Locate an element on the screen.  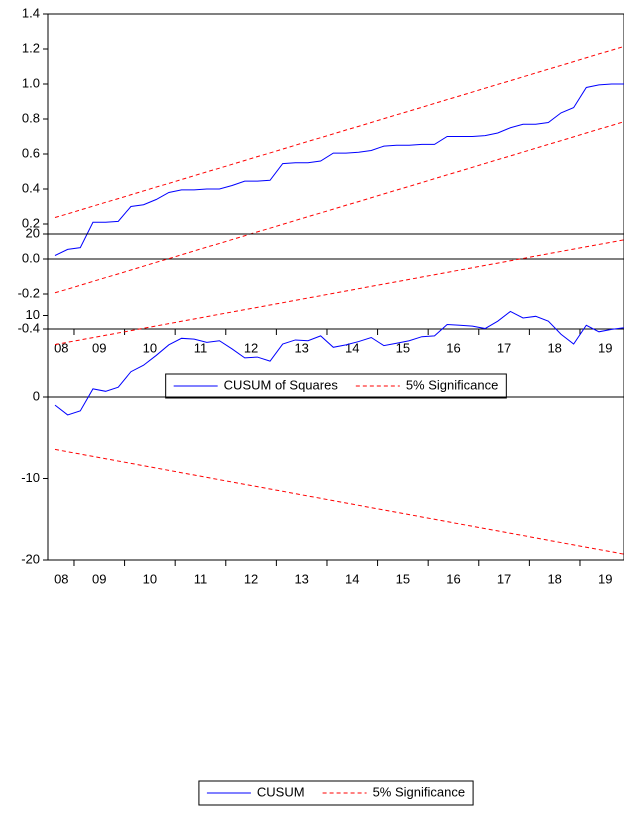
y-tick-label: 20 is located at coordinates (33, 232).